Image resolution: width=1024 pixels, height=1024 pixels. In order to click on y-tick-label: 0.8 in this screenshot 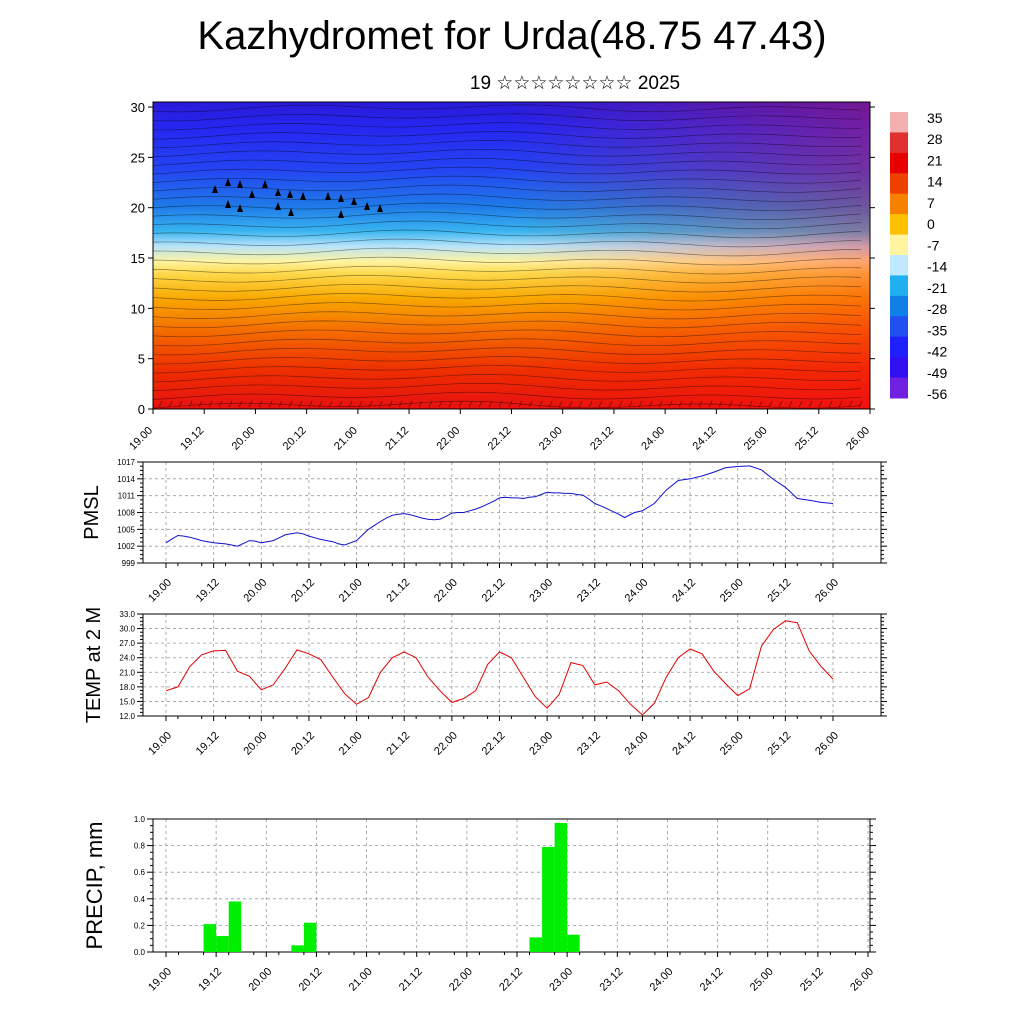, I will do `click(140, 846)`.